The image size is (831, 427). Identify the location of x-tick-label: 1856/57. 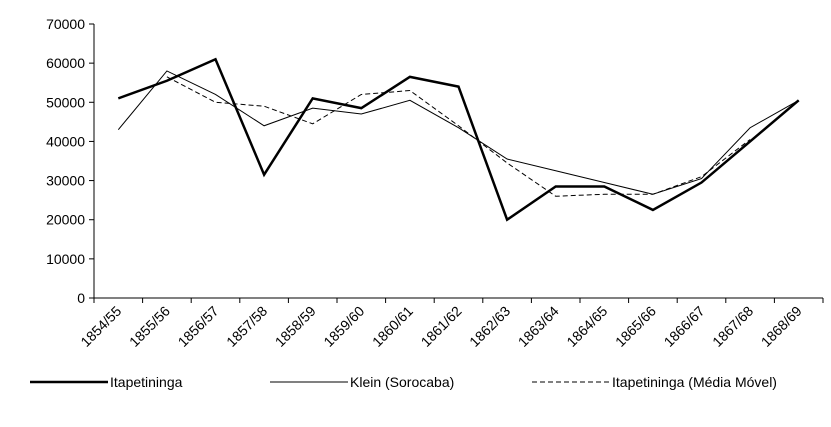
(198, 326).